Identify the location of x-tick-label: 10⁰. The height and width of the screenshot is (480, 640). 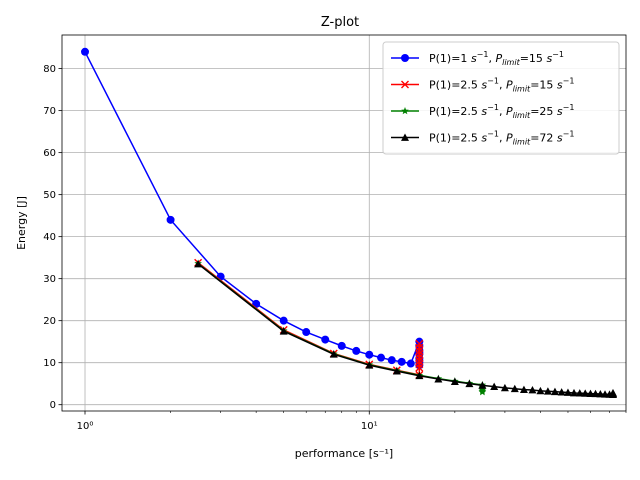
(85, 426).